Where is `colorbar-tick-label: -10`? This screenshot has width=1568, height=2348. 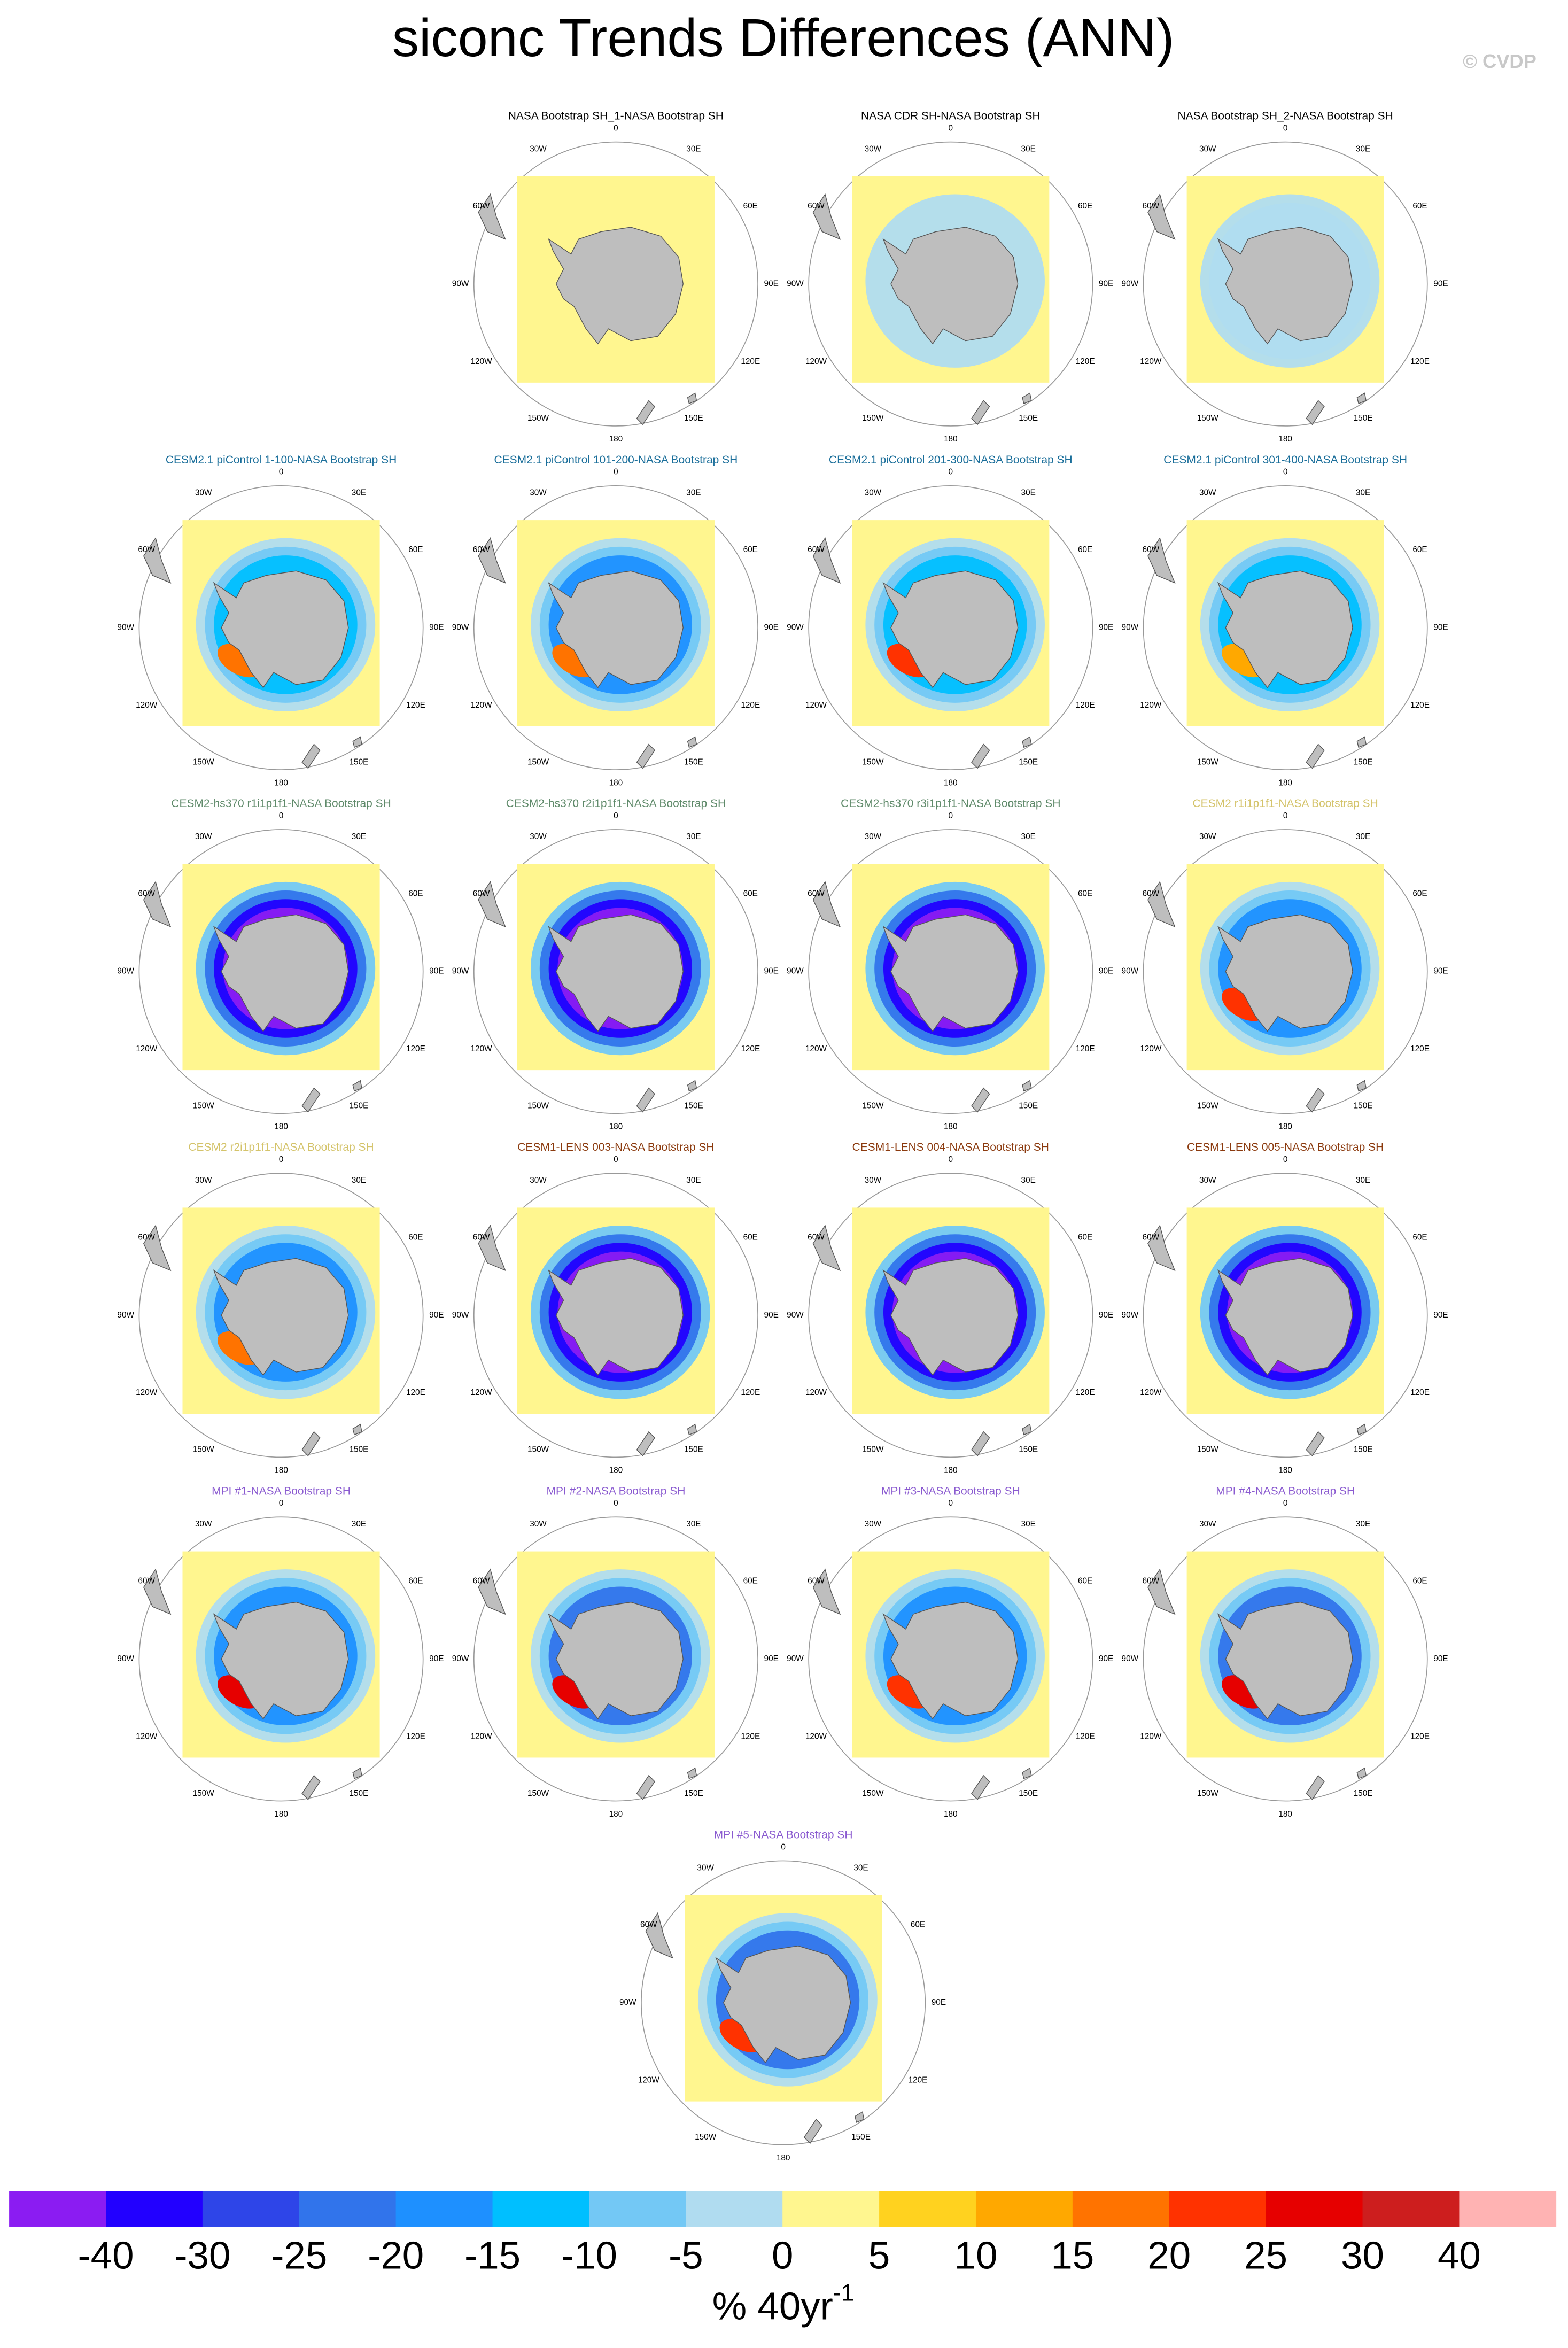 colorbar-tick-label: -10 is located at coordinates (589, 2255).